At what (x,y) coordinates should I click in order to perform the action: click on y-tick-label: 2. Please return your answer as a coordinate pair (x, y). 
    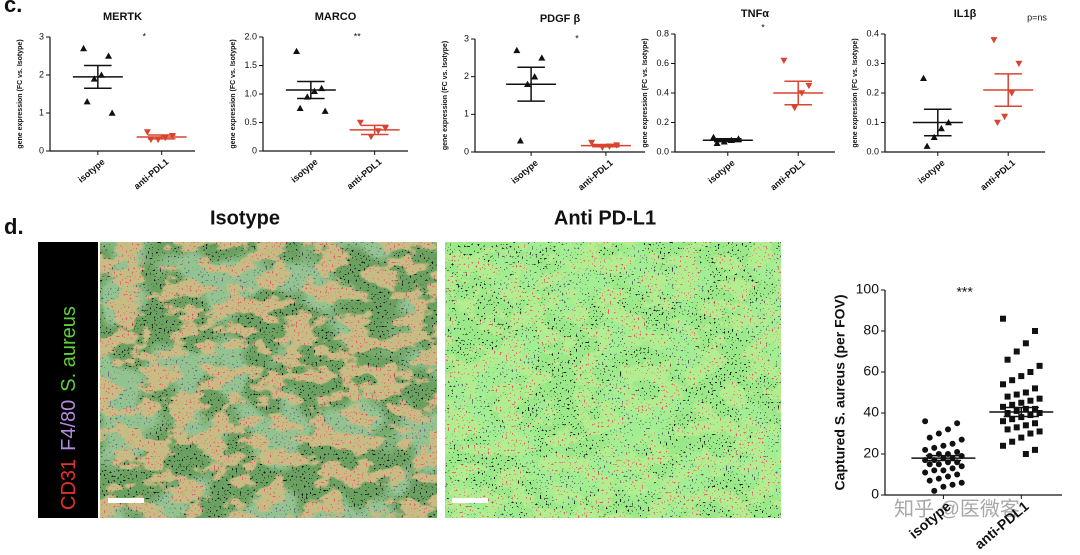
    Looking at the image, I should click on (466, 76).